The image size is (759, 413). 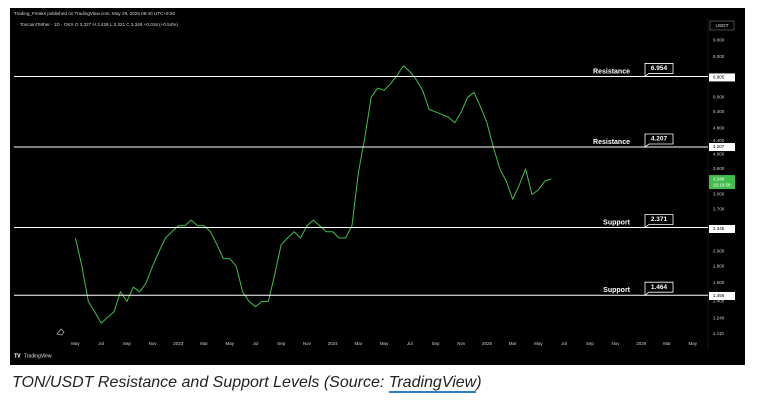 What do you see at coordinates (719, 301) in the screenshot?
I see `y-tick-label: 1.400` at bounding box center [719, 301].